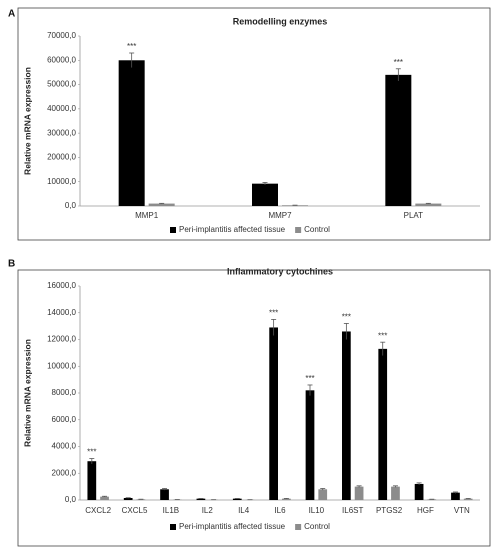 This screenshot has height=550, width=498. Describe the element at coordinates (135, 510) in the screenshot. I see `x-tick-label: CXCL5` at that location.